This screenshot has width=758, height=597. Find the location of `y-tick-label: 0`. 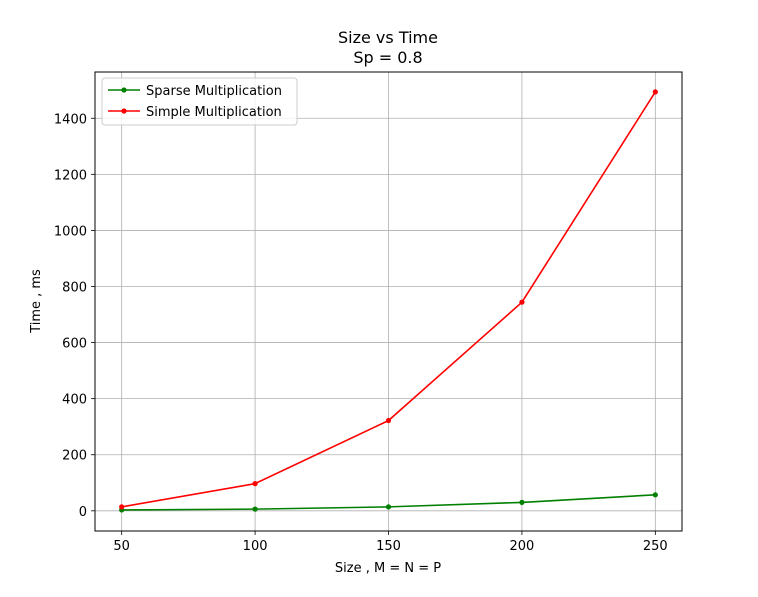

y-tick-label: 0 is located at coordinates (83, 512).